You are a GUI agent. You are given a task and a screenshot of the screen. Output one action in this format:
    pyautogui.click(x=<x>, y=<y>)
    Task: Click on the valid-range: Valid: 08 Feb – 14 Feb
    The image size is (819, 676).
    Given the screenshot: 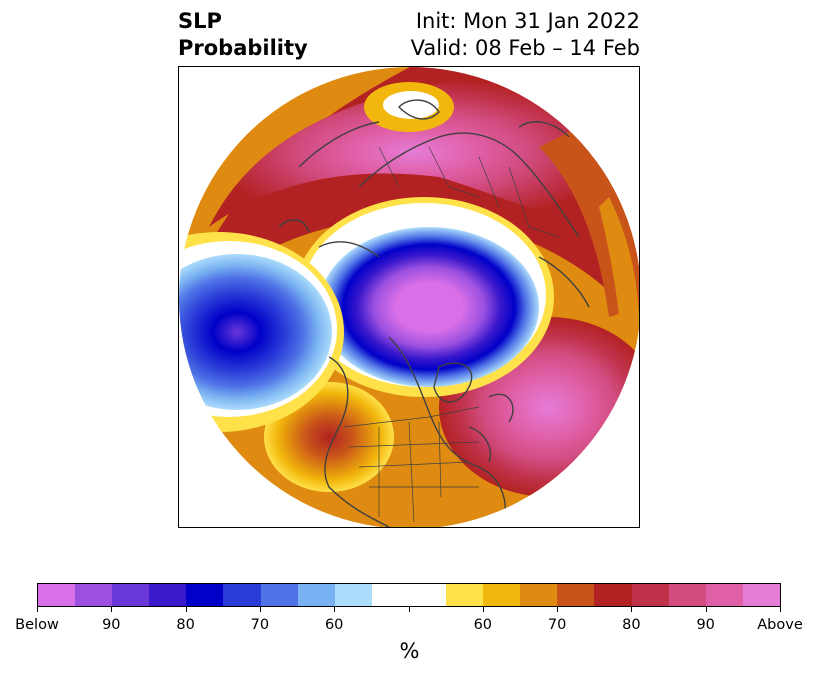 What is the action you would take?
    pyautogui.click(x=525, y=48)
    